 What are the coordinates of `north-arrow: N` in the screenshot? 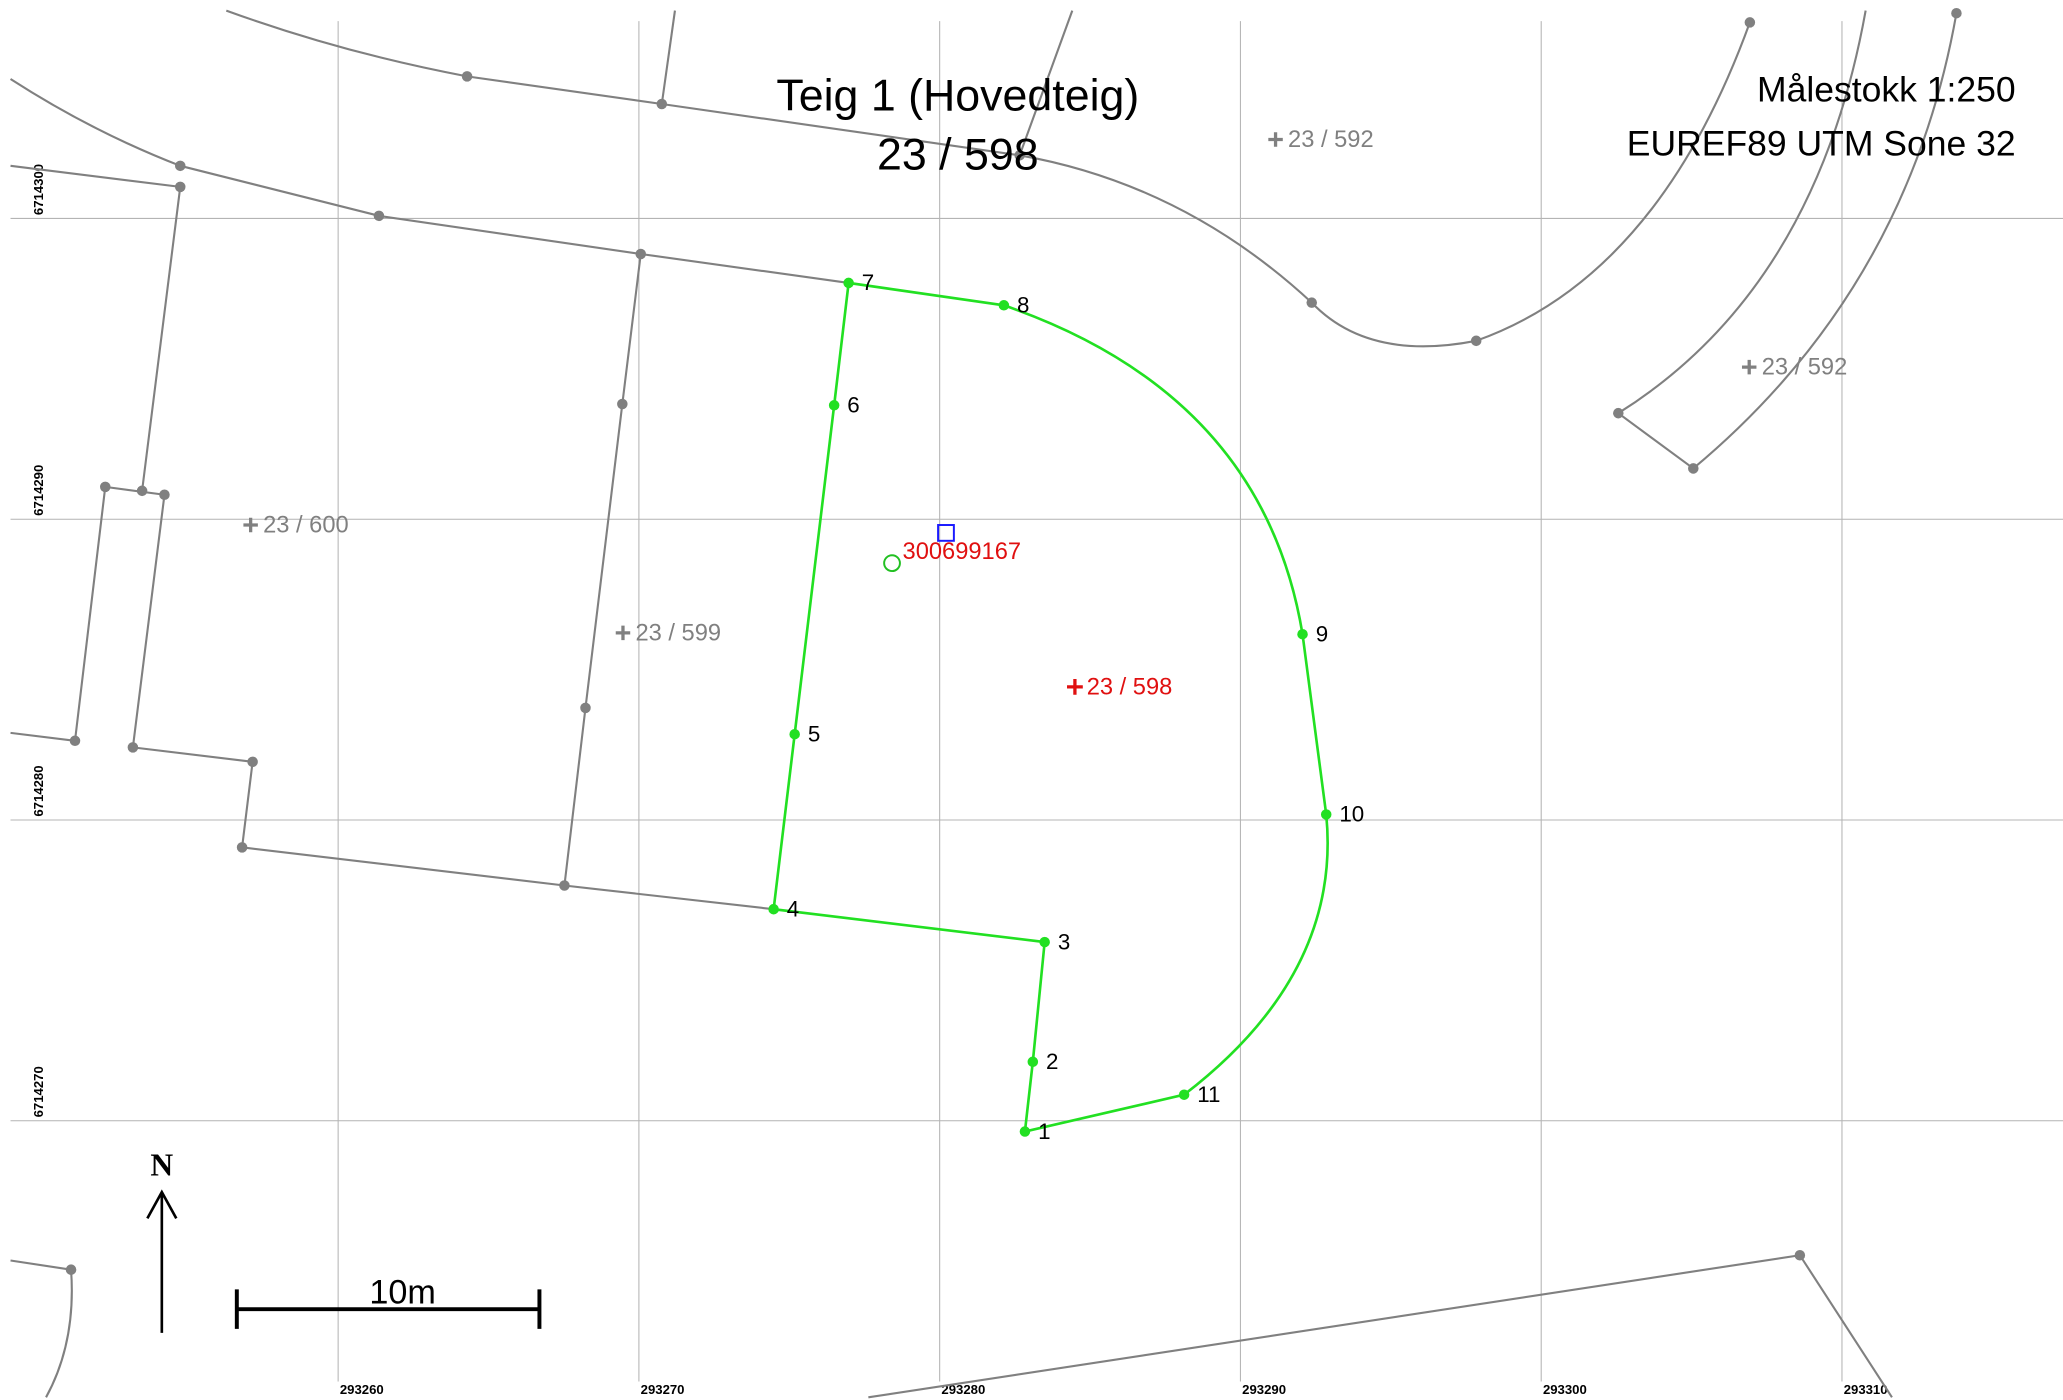 It's located at (162, 1240).